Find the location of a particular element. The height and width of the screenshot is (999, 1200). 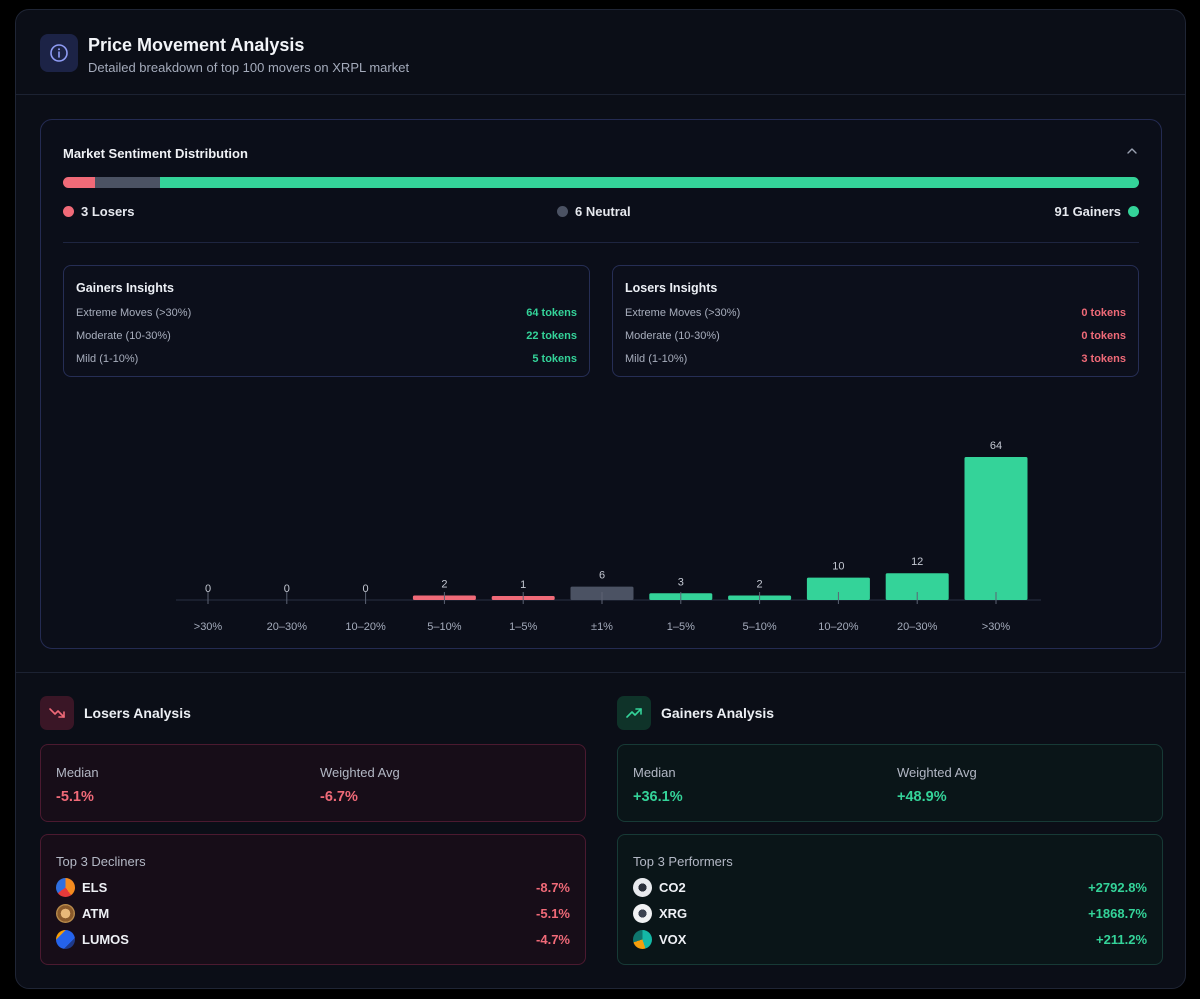

bar-value-label: 1 is located at coordinates (523, 585).